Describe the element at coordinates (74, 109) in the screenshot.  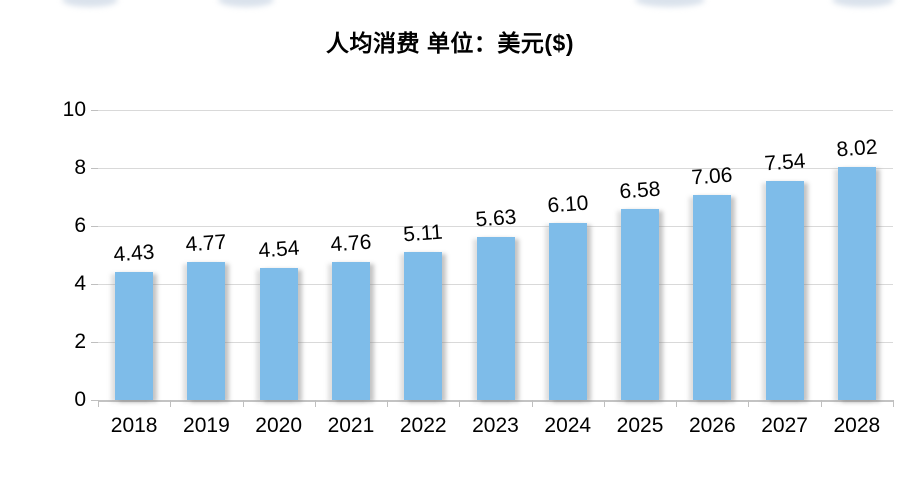
I see `y-axis-tick-label: 10` at that location.